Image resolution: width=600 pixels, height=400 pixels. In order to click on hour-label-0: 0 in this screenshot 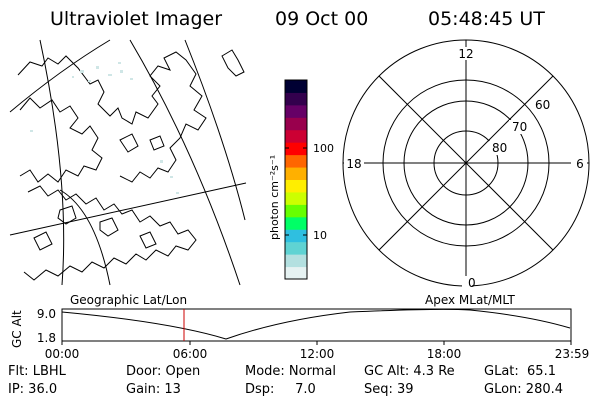, I will do `click(472, 283)`.